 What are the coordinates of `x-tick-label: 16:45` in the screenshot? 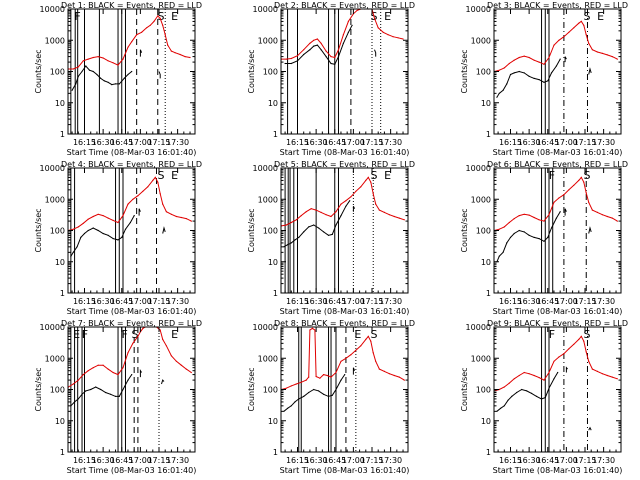 It's located at (334, 301).